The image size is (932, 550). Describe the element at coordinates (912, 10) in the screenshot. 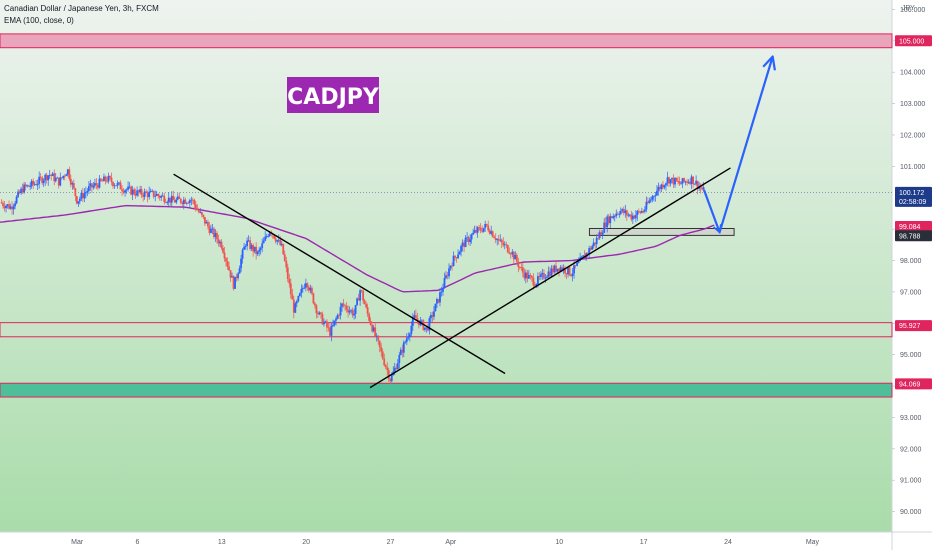

I see `y-axis-tick-label: 106.000` at that location.